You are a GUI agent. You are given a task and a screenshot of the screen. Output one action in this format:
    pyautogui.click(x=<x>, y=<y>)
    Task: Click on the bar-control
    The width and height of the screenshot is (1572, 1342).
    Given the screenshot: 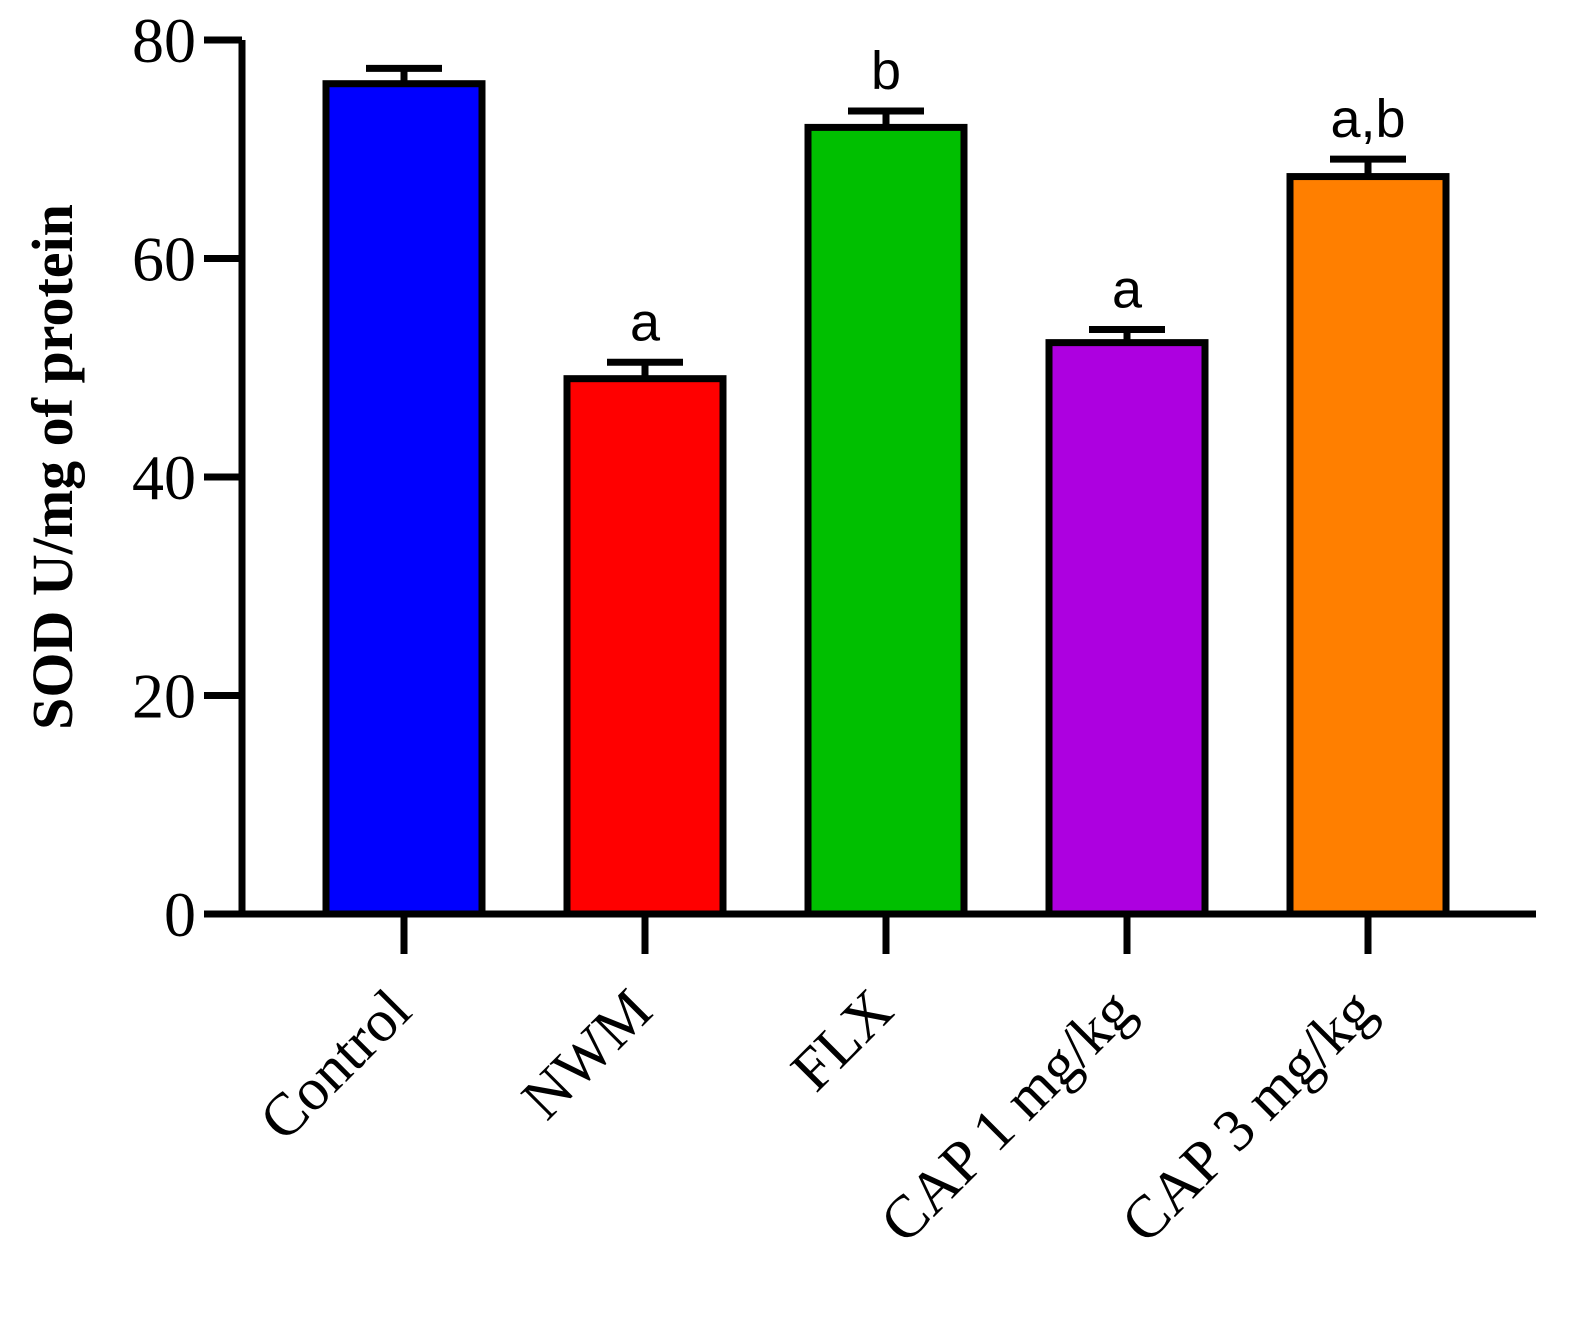 What is the action you would take?
    pyautogui.click(x=404, y=499)
    